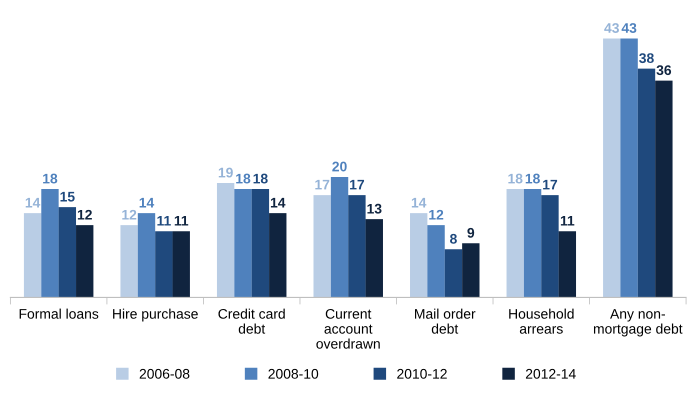  Describe the element at coordinates (251, 321) in the screenshot. I see `x-tick-label: Credit card debt` at that location.